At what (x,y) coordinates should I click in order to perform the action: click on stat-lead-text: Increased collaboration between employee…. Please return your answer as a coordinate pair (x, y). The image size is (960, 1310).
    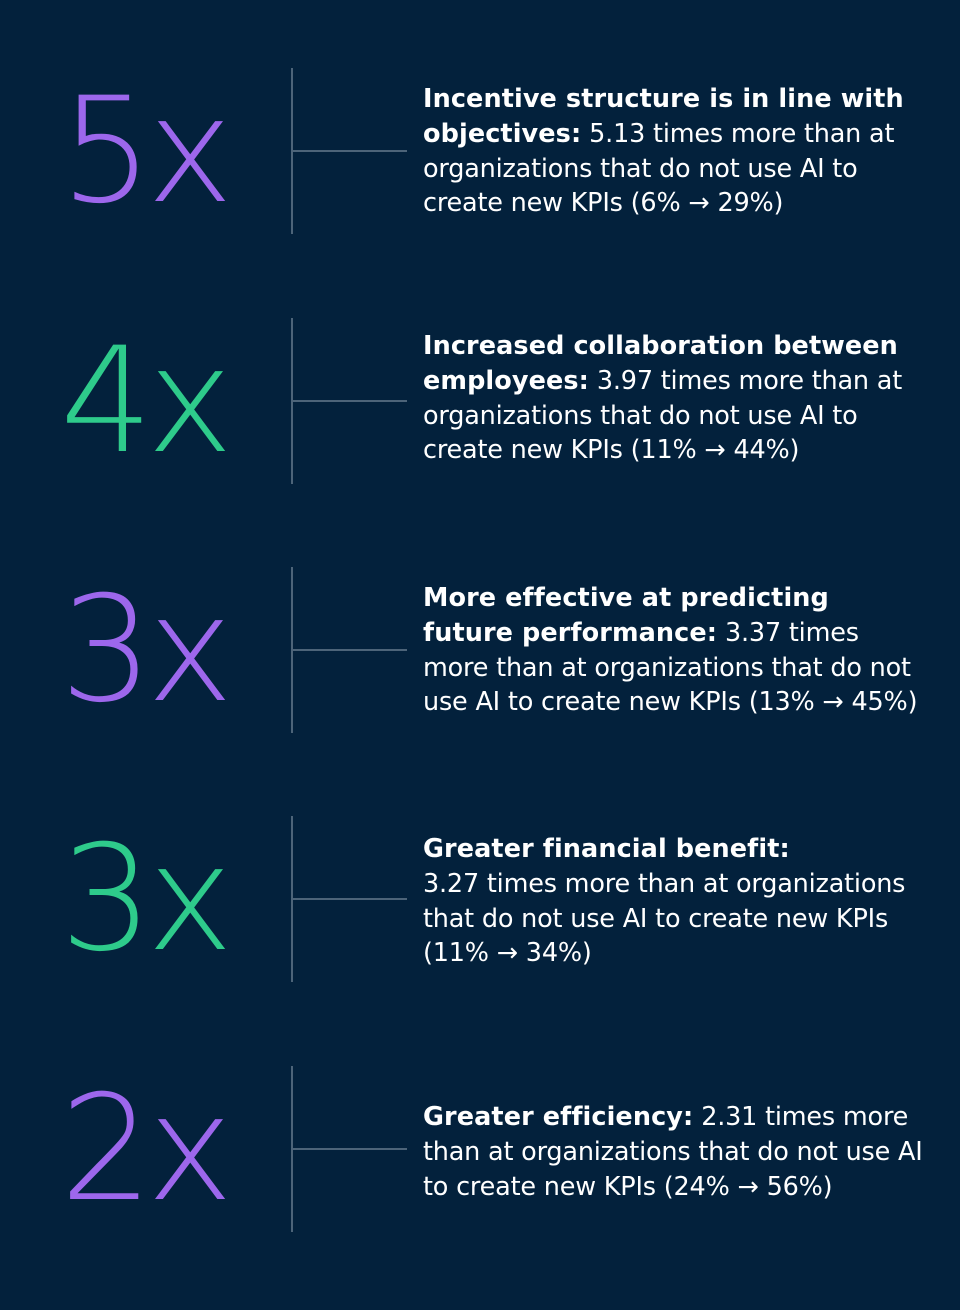
    Looking at the image, I should click on (660, 363).